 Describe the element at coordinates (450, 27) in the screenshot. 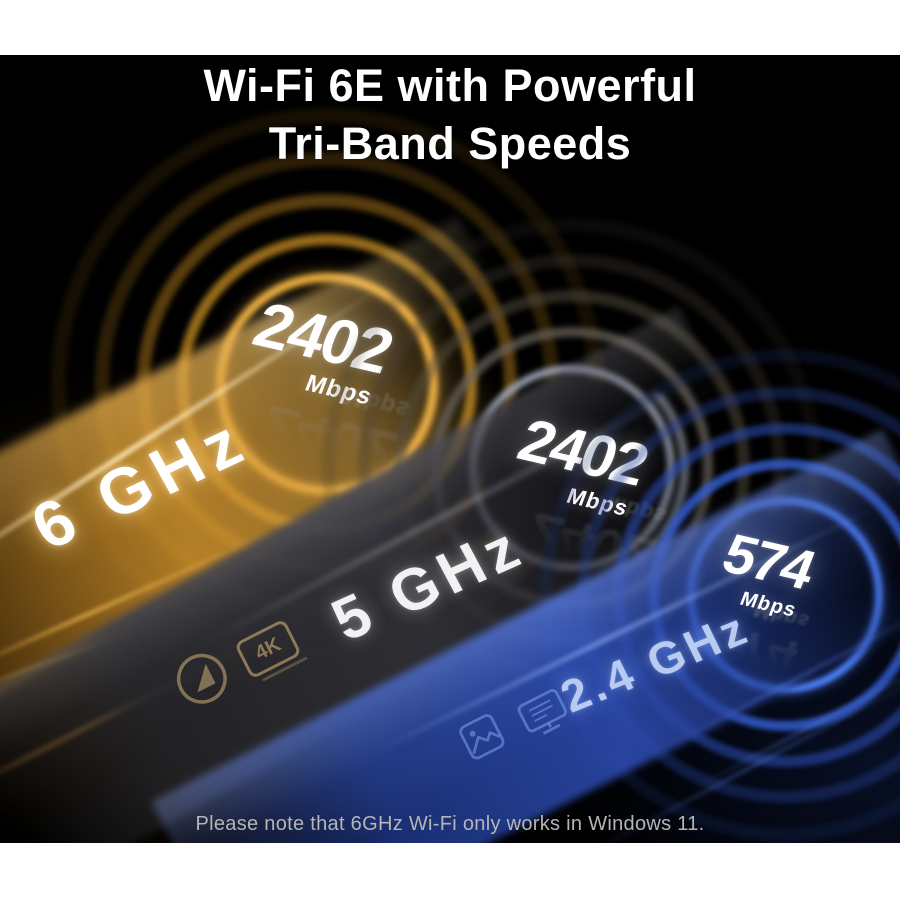

I see `top-margin` at that location.